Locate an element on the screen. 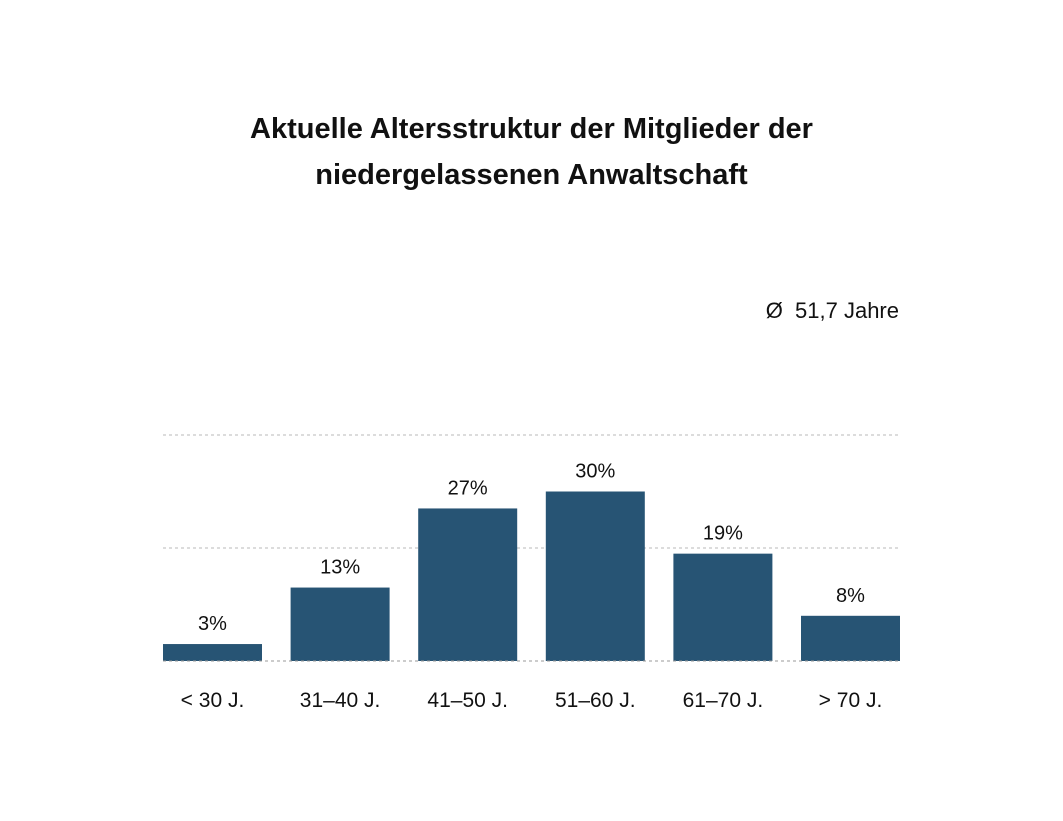 Image resolution: width=1063 pixels, height=821 pixels. bar-value-label-1: 13% is located at coordinates (340, 568).